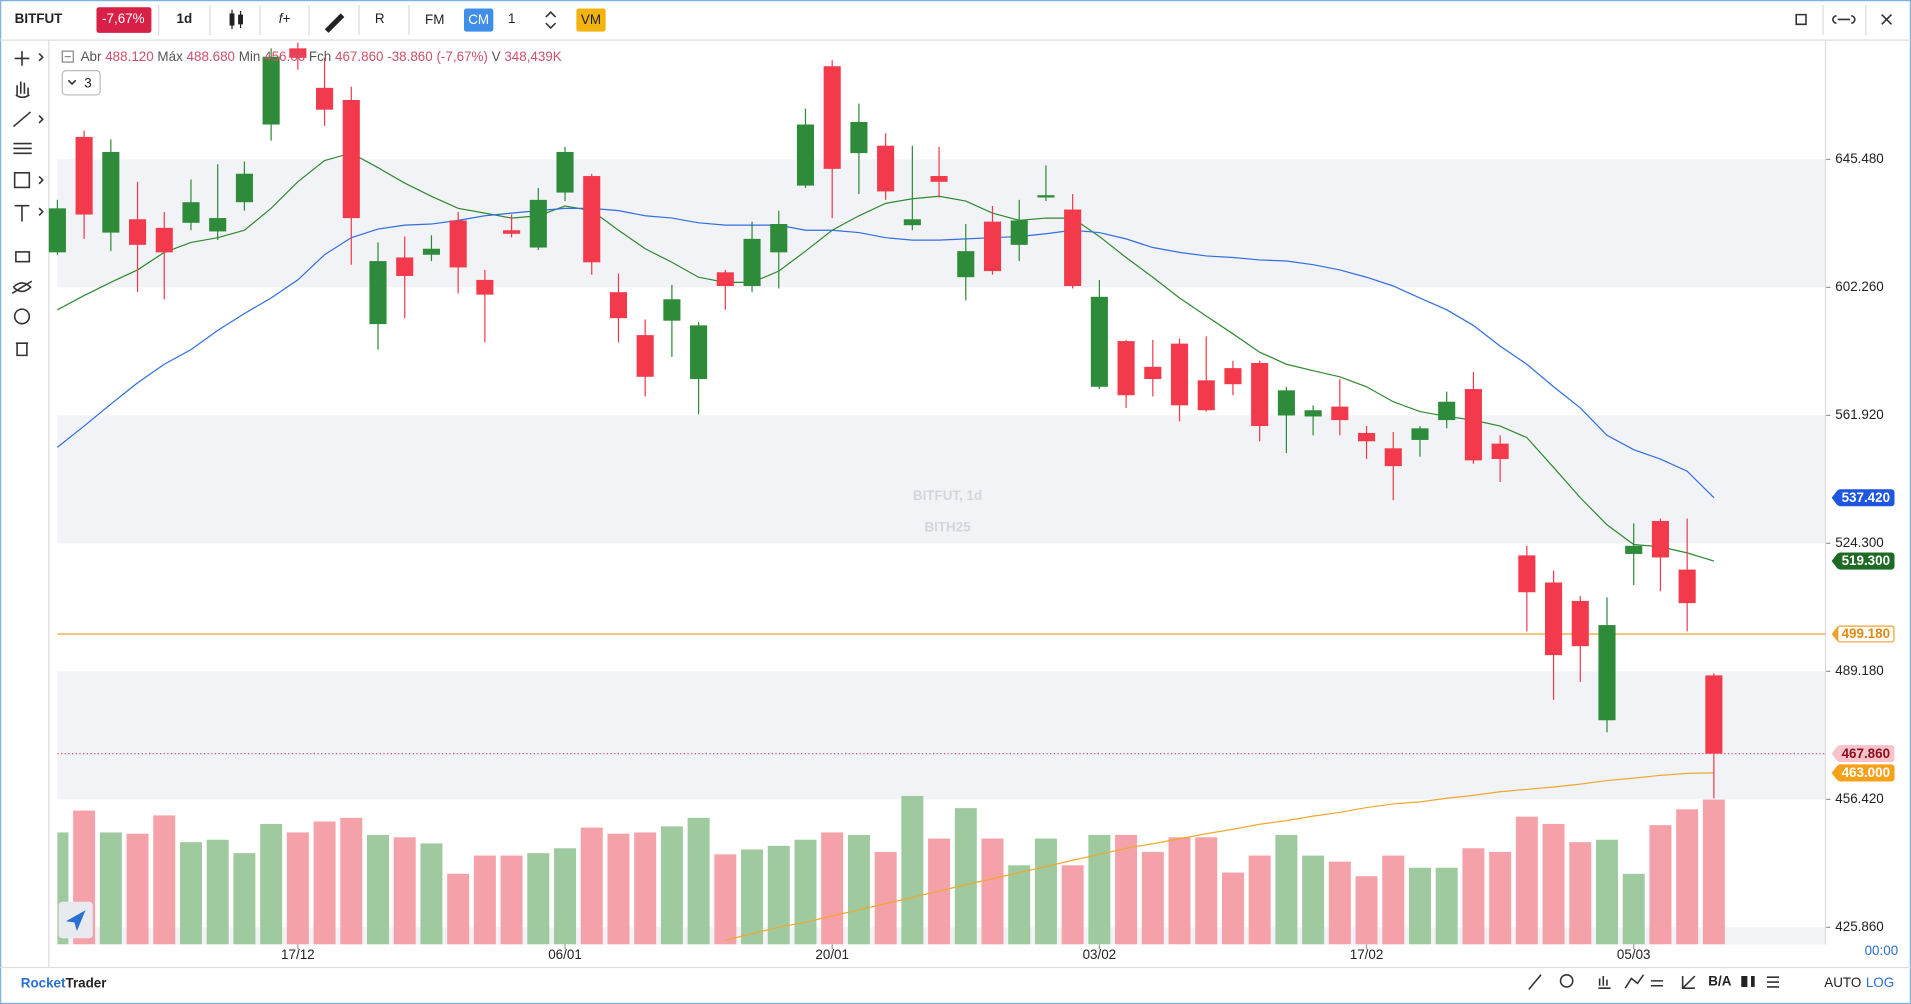  What do you see at coordinates (236, 19) in the screenshot?
I see `candle-type` at bounding box center [236, 19].